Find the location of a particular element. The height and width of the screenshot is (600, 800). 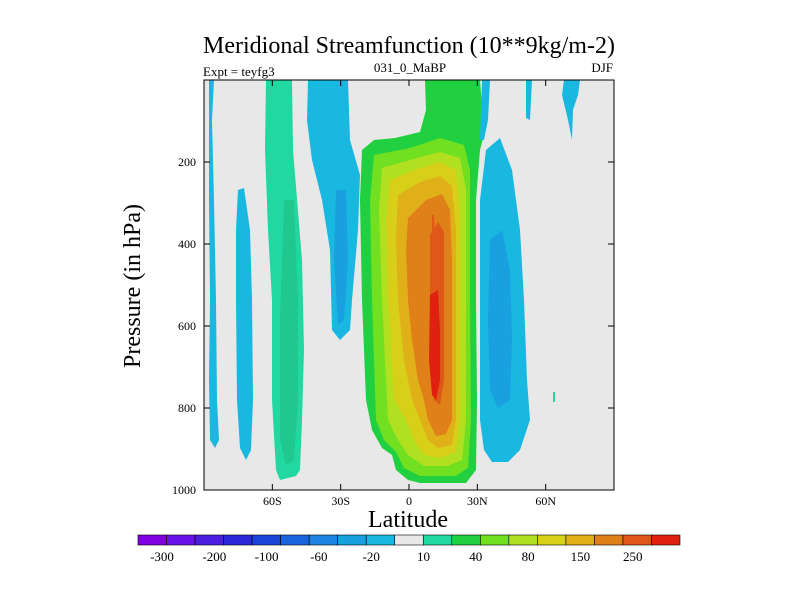

y-tick-label: 600 is located at coordinates (187, 326).